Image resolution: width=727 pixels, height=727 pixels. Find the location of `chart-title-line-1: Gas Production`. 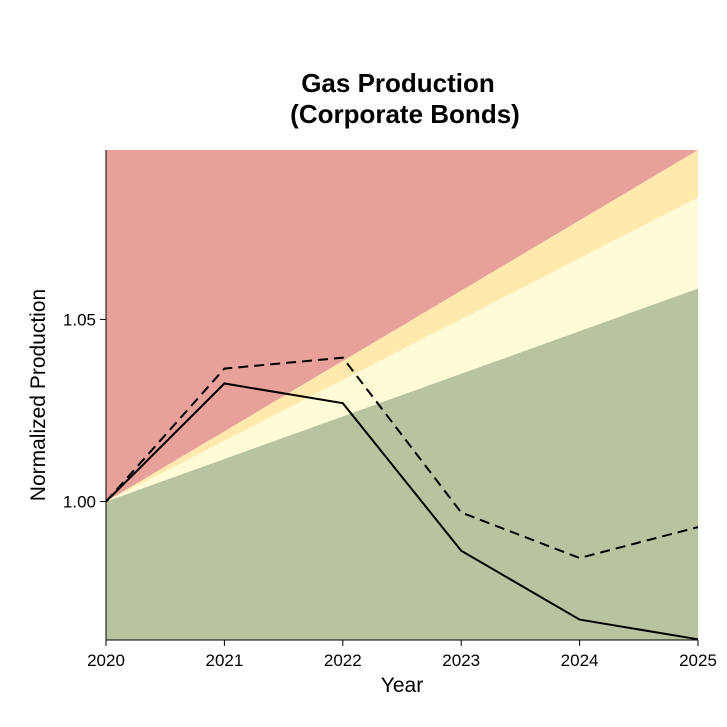

chart-title-line-1: Gas Production is located at coordinates (398, 83).